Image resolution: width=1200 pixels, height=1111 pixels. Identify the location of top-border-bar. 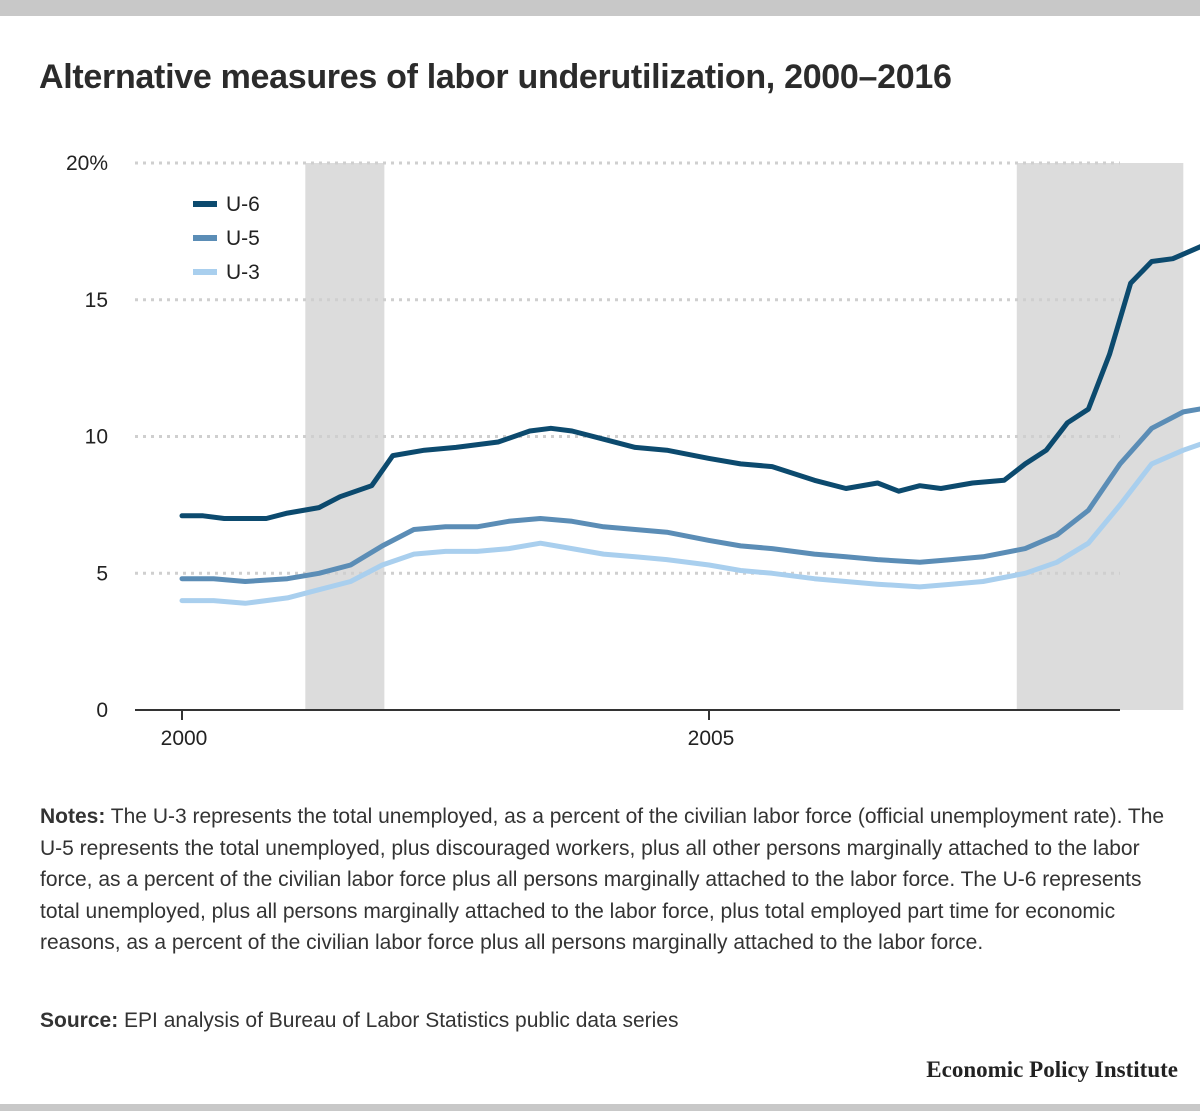
(600, 8).